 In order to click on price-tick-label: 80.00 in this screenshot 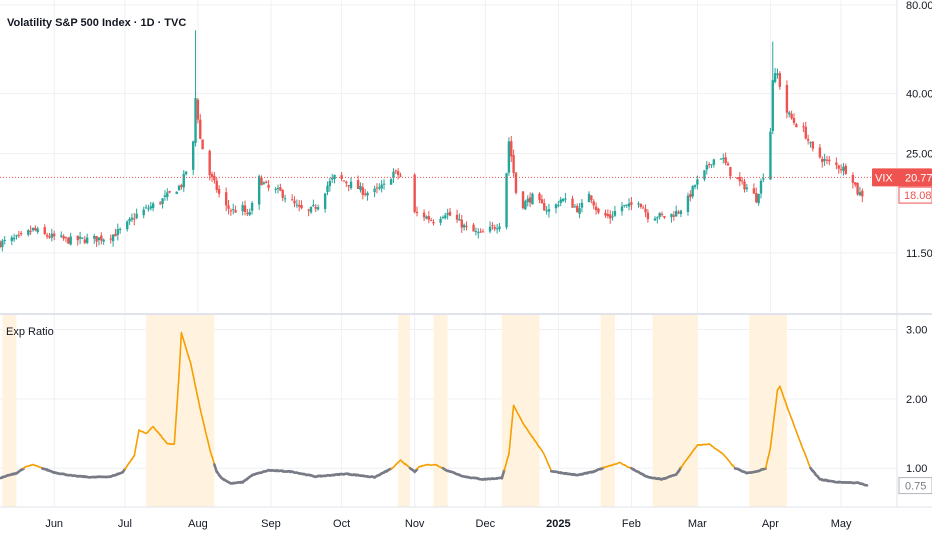, I will do `click(919, 6)`.